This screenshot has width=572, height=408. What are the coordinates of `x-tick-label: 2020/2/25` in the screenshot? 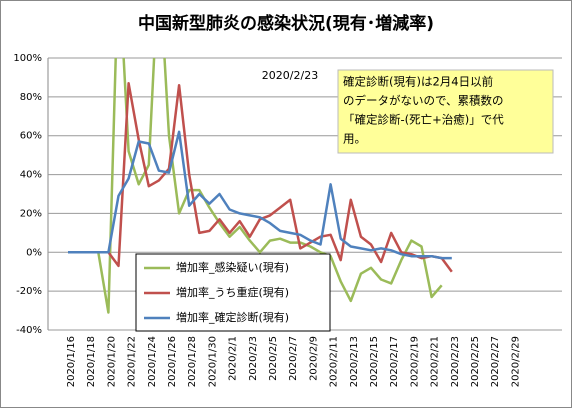 It's located at (475, 361).